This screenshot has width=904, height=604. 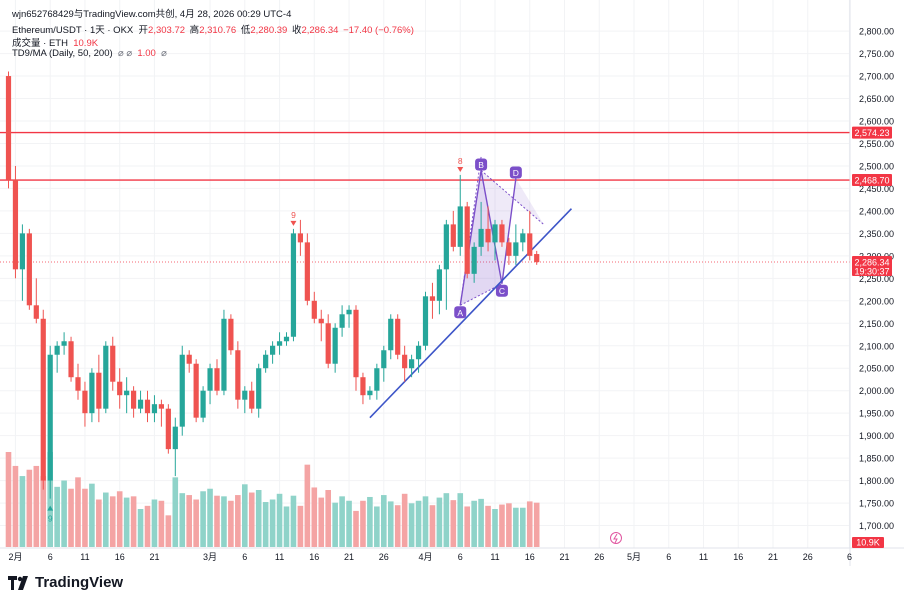 What do you see at coordinates (65, 582) in the screenshot?
I see `tradingview-logo: TradingView` at bounding box center [65, 582].